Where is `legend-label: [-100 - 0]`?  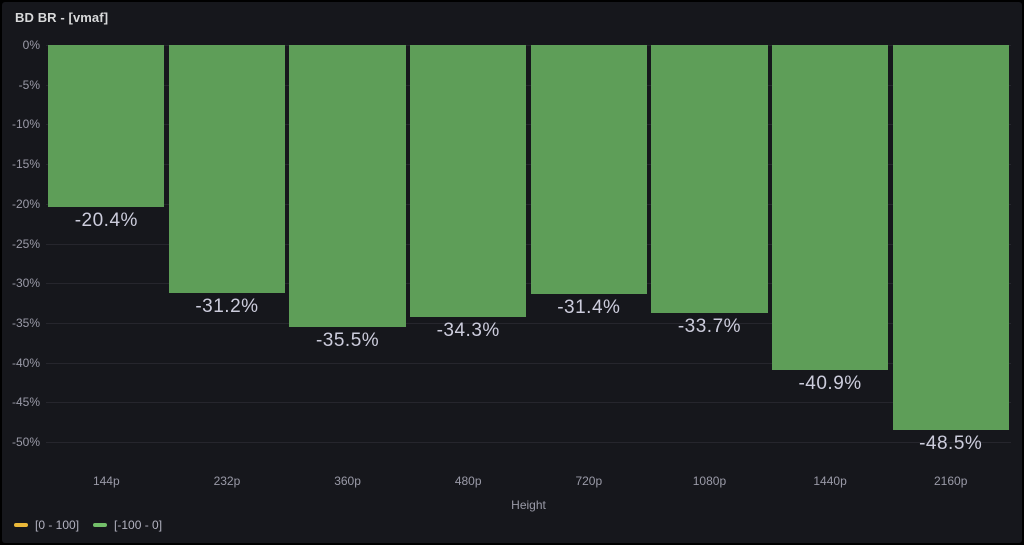
legend-label: [-100 - 0] is located at coordinates (138, 525).